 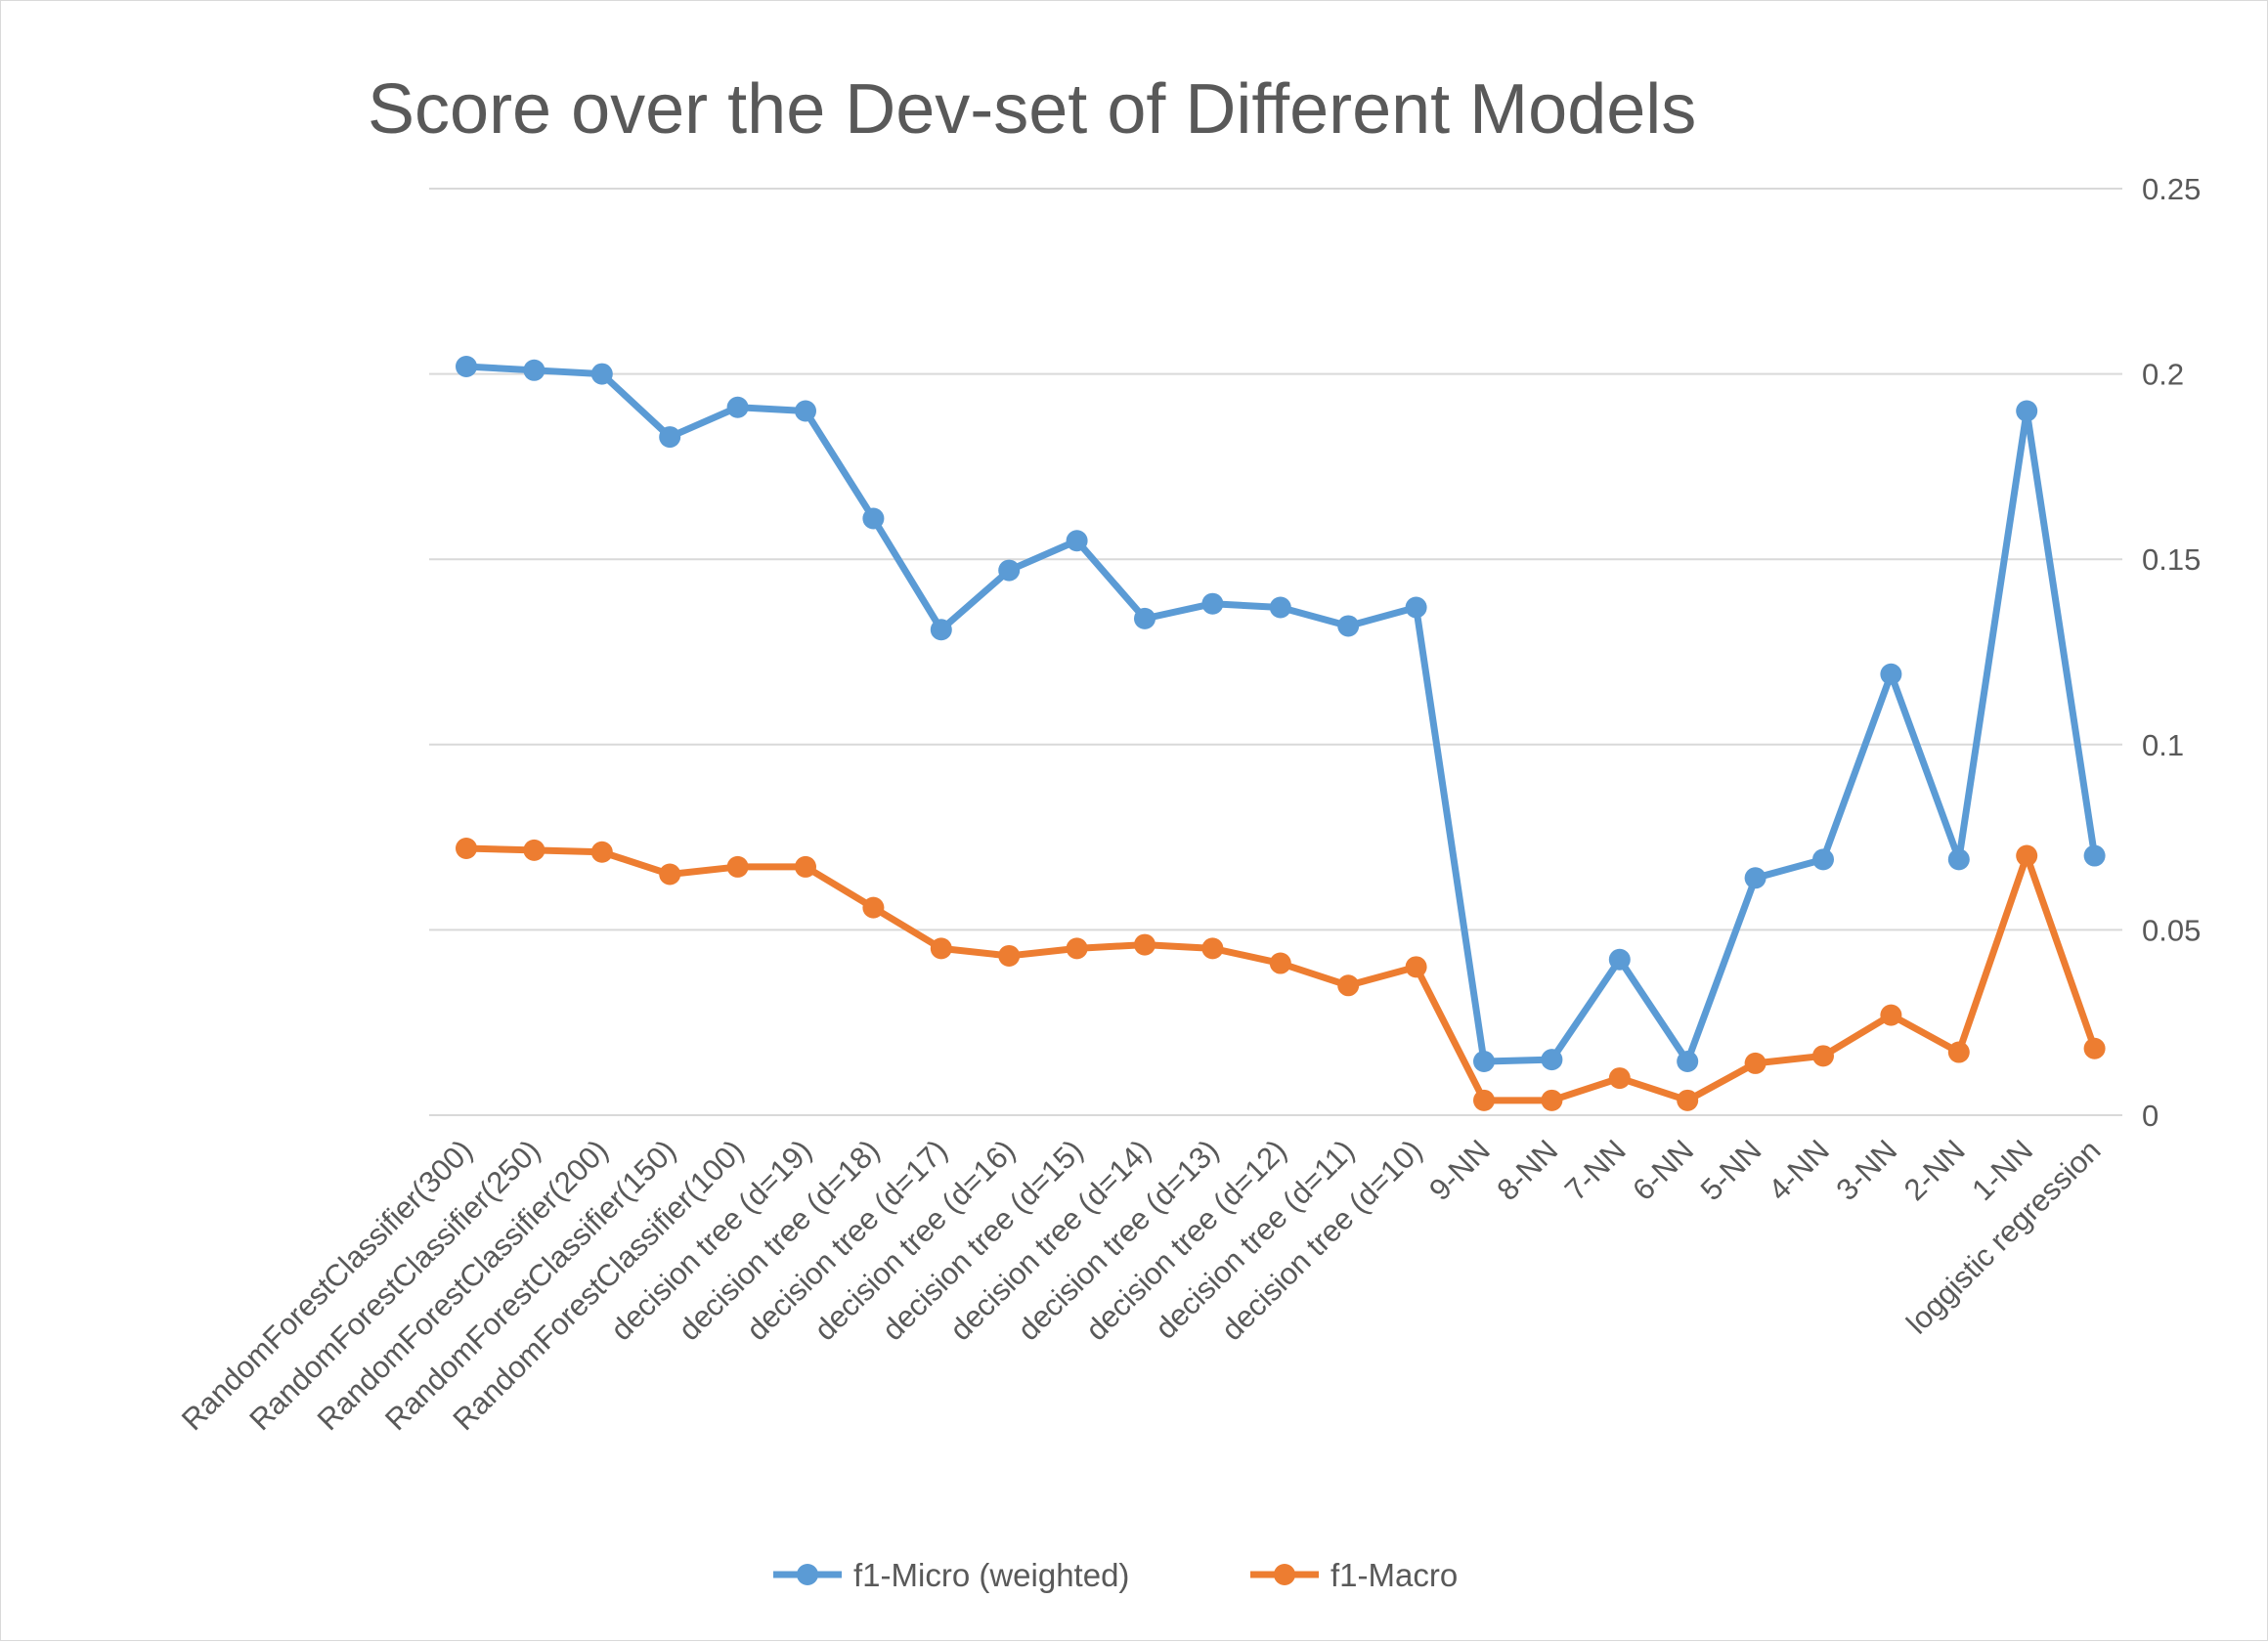 I want to click on y-tick-label: 0.05, so click(x=2171, y=930).